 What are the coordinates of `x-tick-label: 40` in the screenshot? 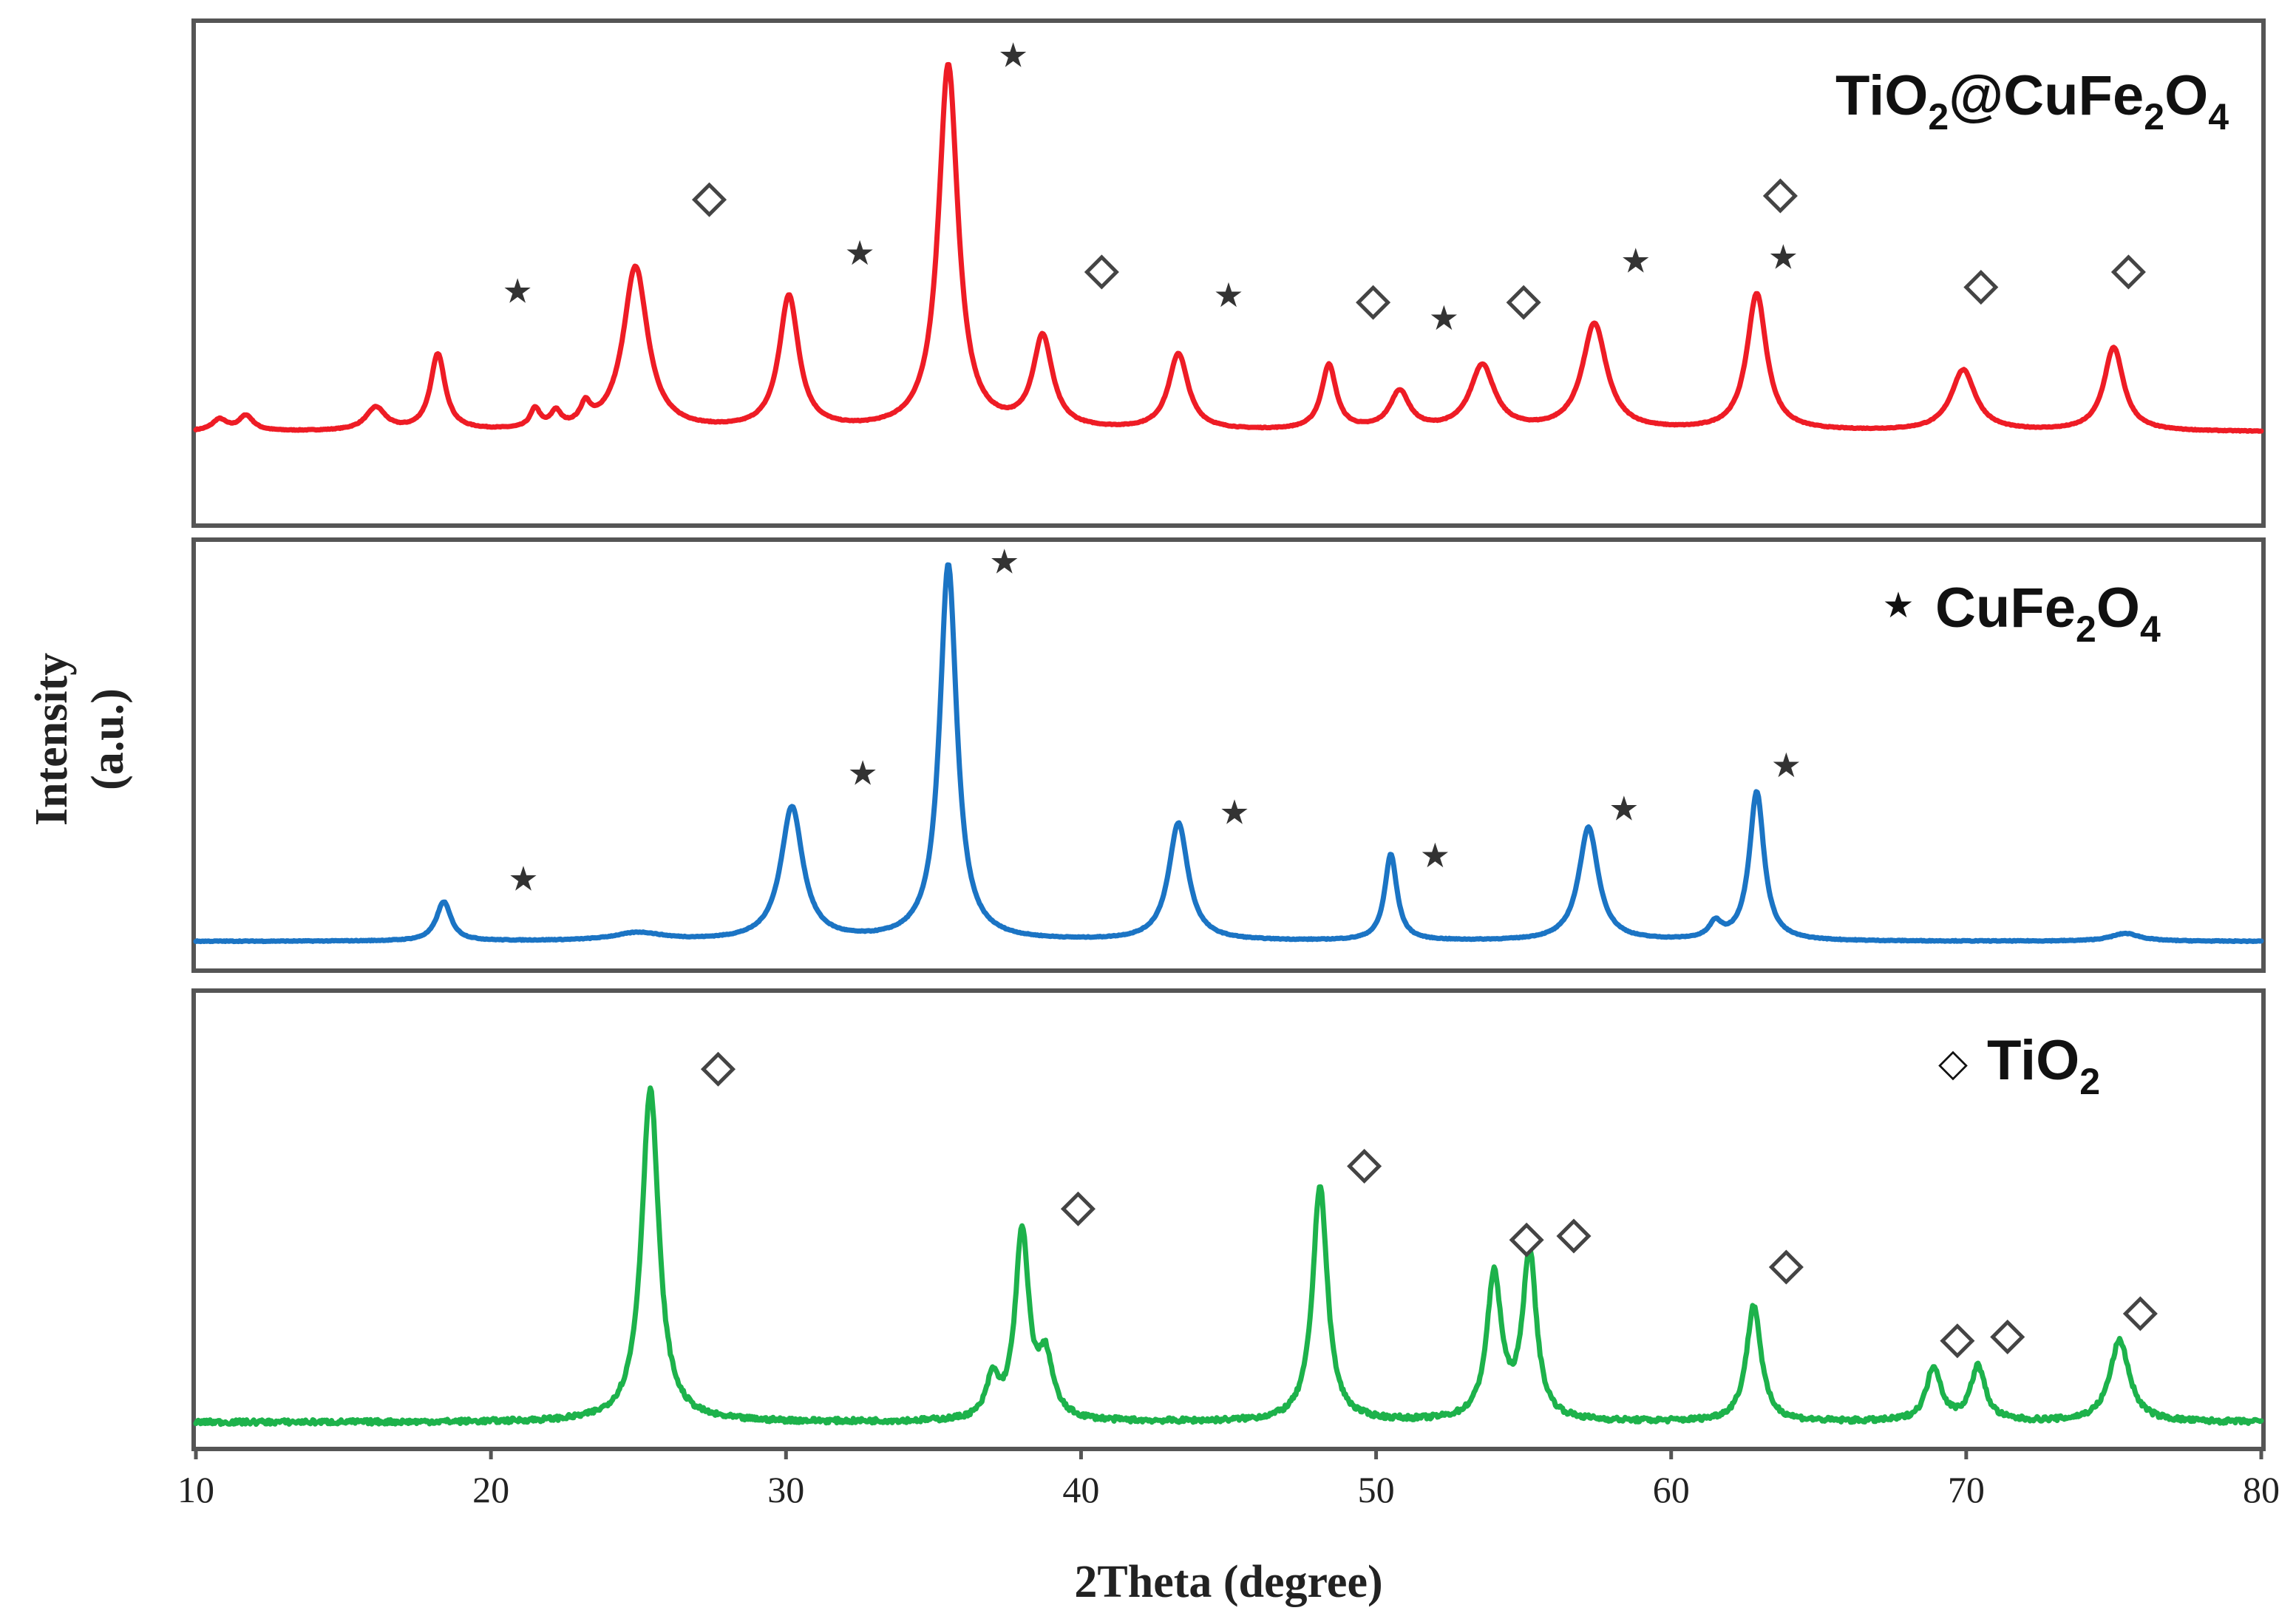 It's located at (1080, 1490).